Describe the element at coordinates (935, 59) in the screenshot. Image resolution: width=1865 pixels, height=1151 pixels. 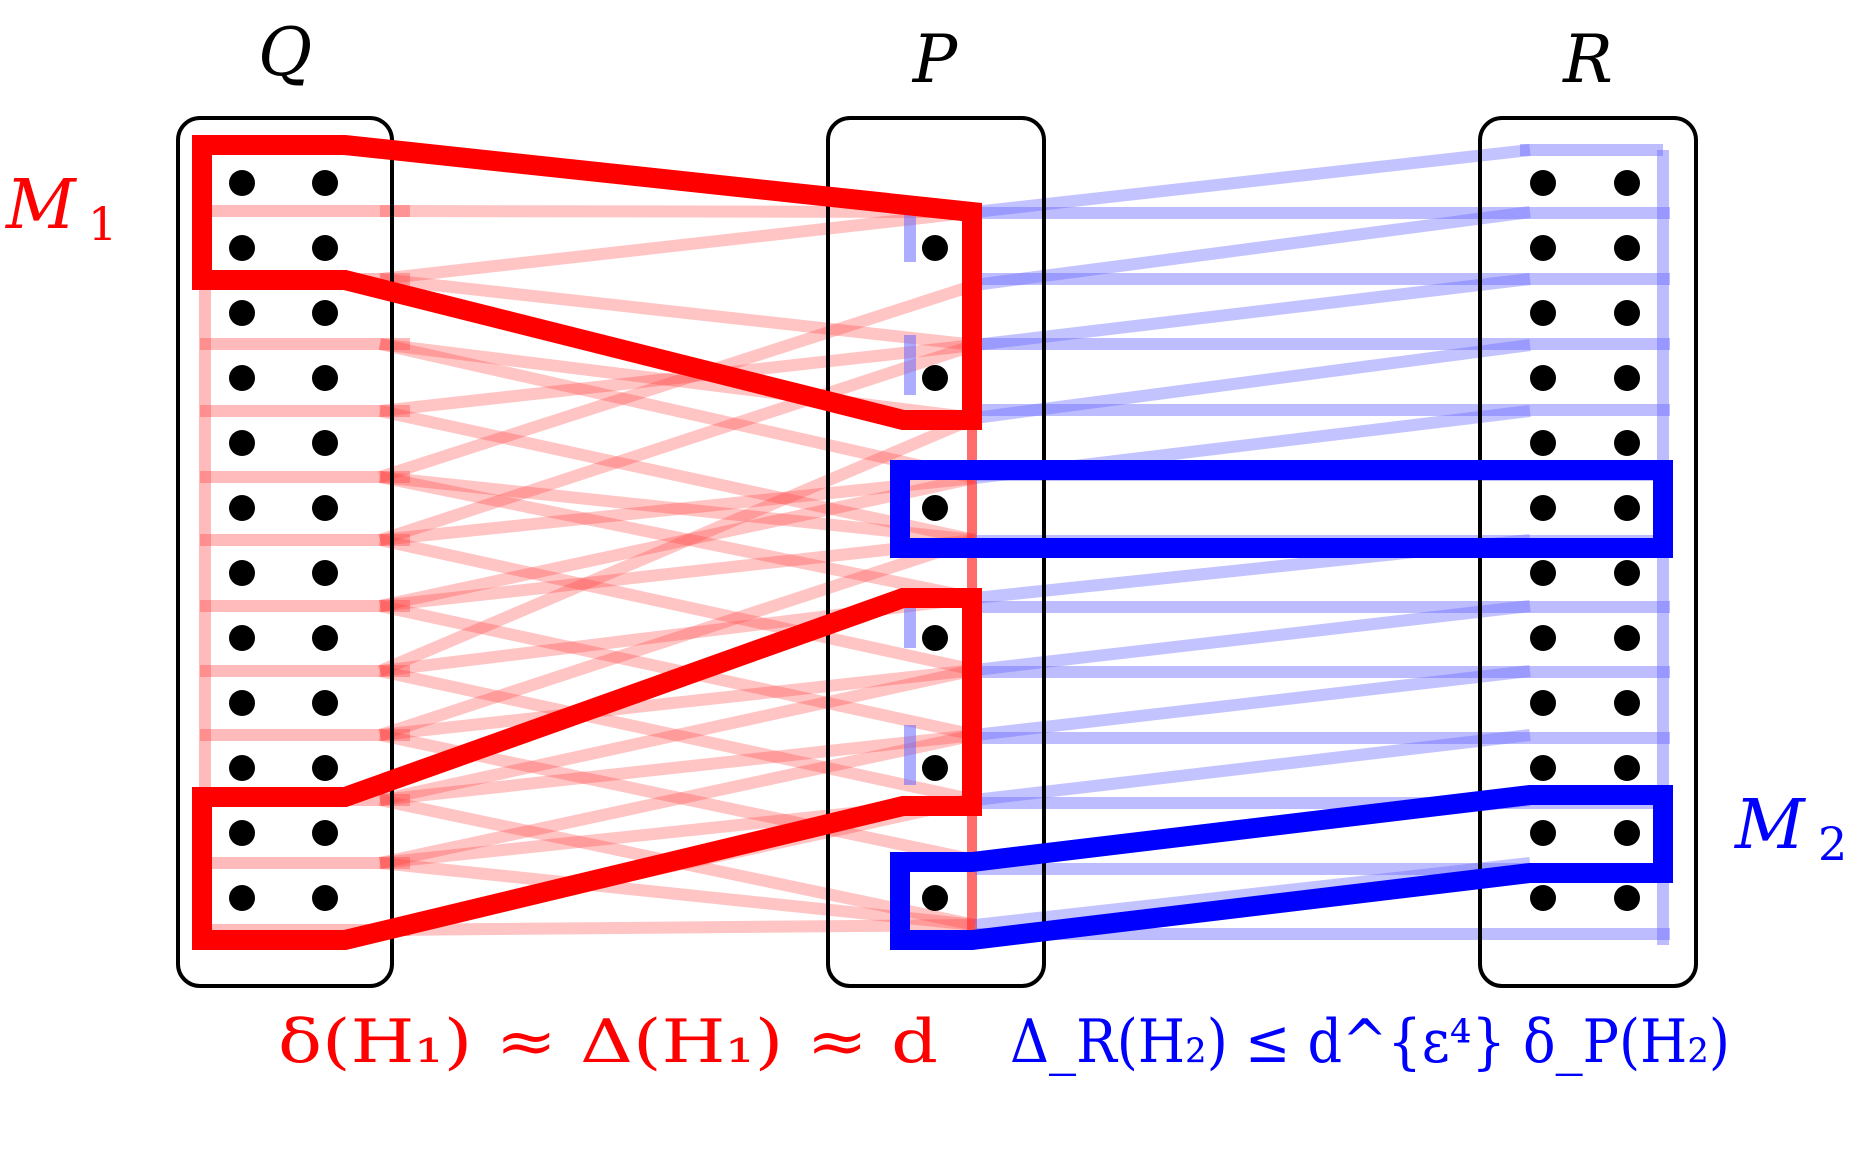
I see `part-p-label: P` at that location.